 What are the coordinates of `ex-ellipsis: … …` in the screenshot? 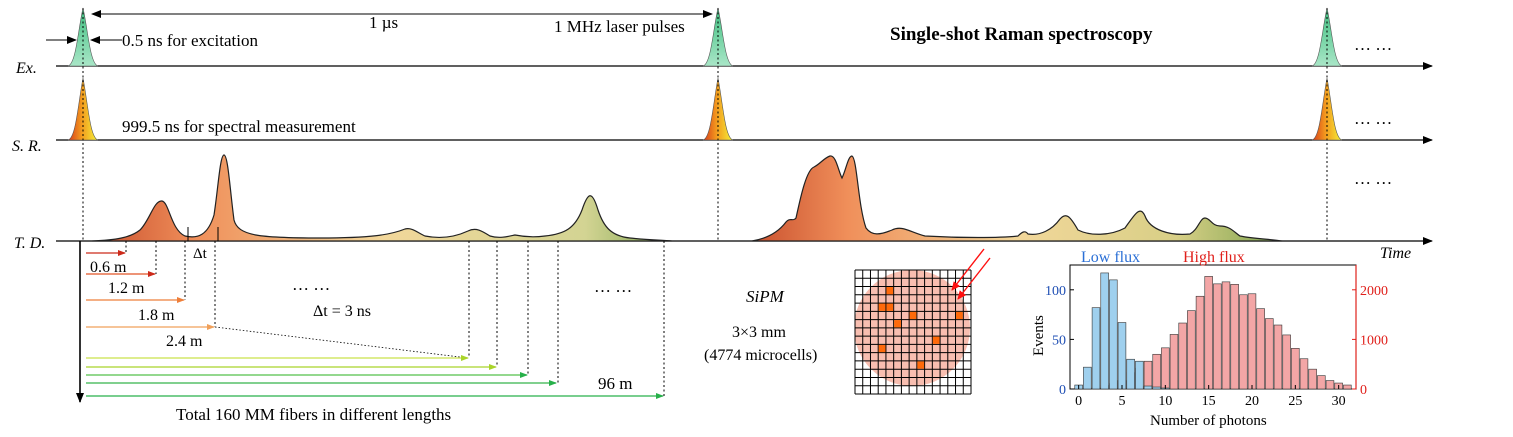 It's located at (1373, 44).